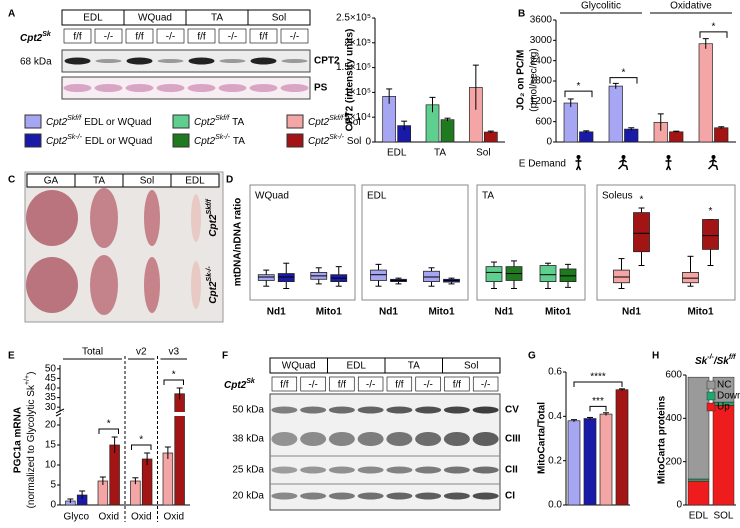 This screenshot has height=528, width=740. What do you see at coordinates (272, 196) in the screenshot?
I see `panel-title: WQuad` at bounding box center [272, 196].